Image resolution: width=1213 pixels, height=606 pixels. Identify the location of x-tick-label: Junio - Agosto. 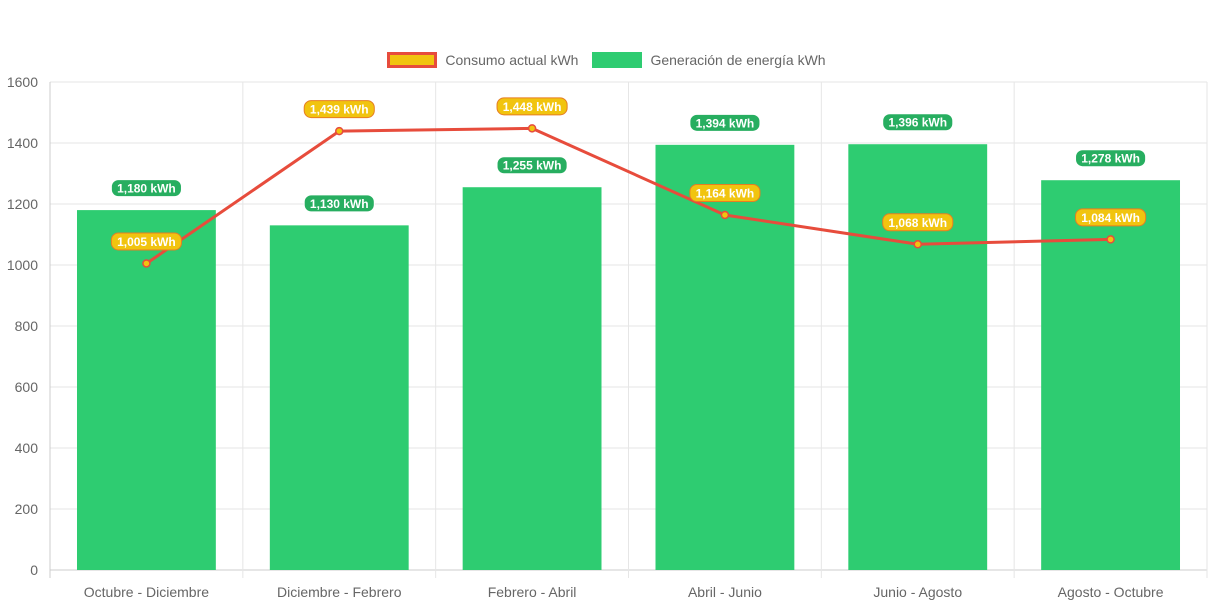
(917, 592).